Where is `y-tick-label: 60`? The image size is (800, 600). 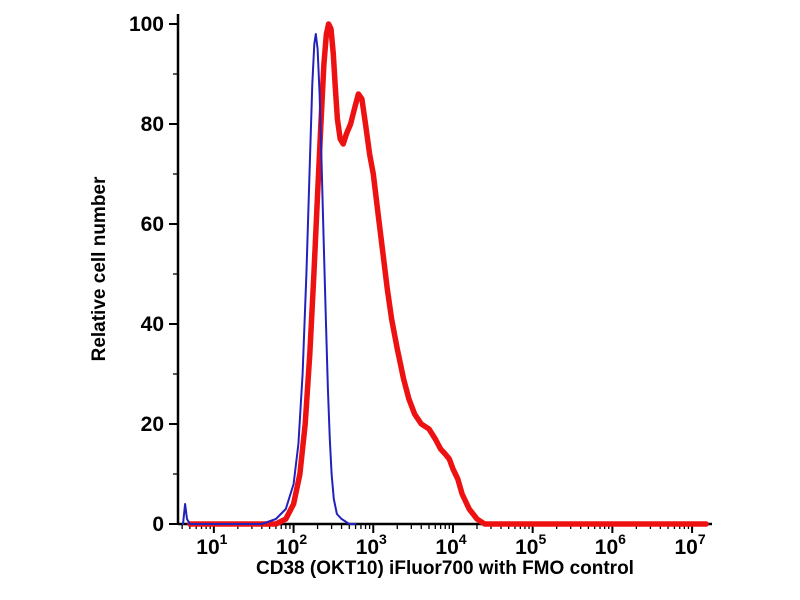 y-tick-label: 60 is located at coordinates (152, 224).